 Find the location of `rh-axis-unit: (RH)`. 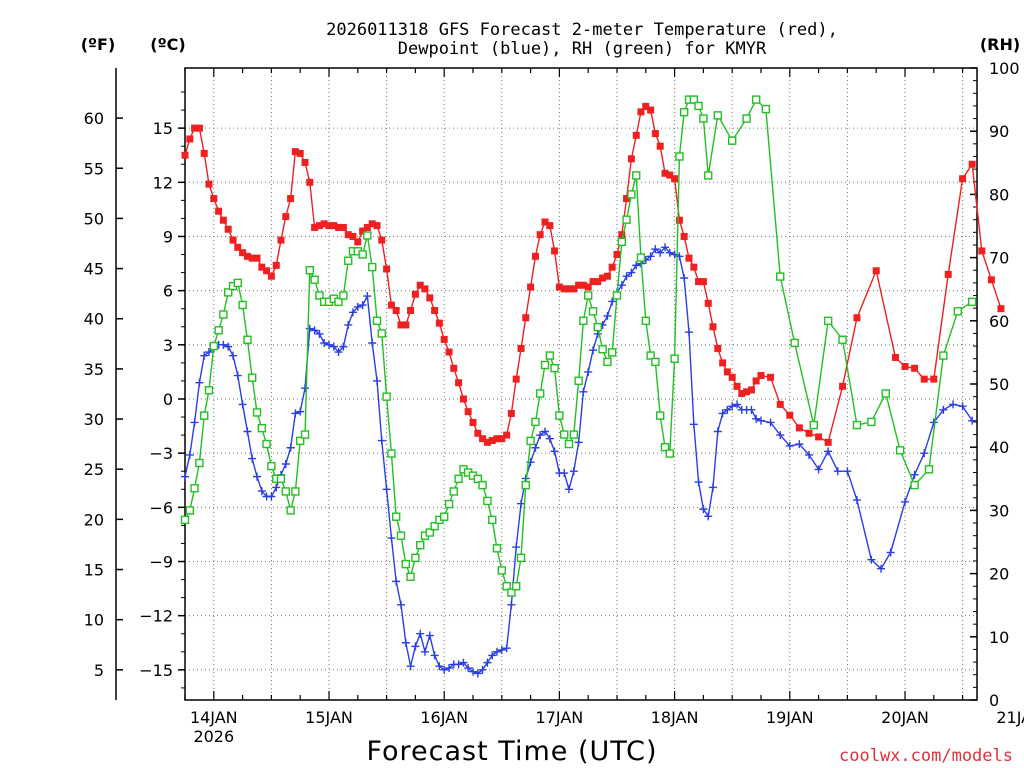

rh-axis-unit: (RH) is located at coordinates (1000, 44).